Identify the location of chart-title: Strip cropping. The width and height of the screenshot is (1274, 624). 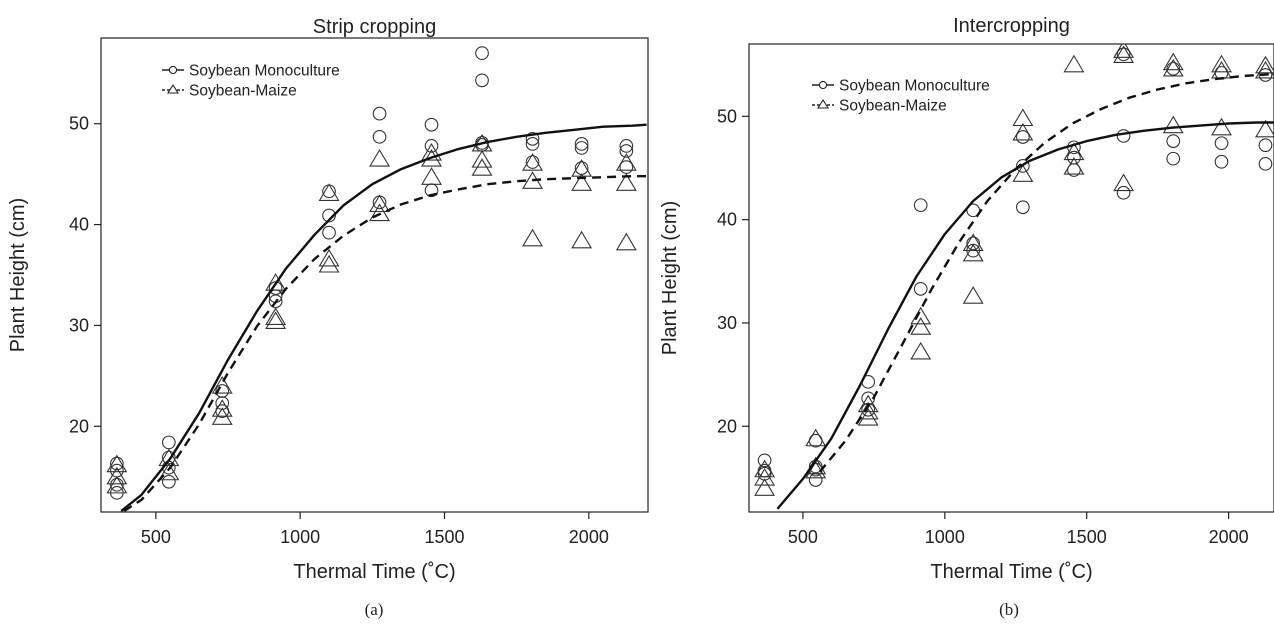
(374, 27).